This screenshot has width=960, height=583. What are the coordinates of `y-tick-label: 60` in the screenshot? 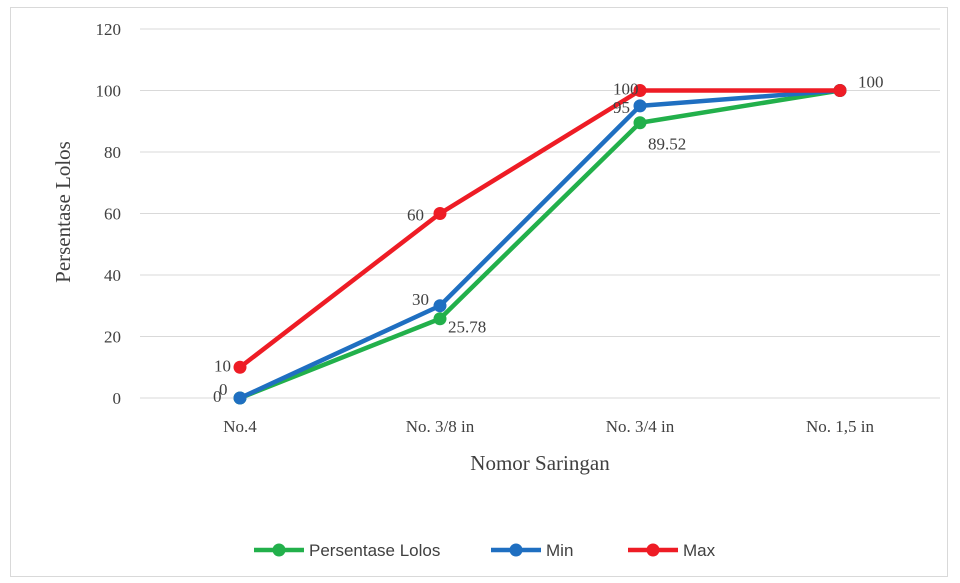 It's located at (112, 214).